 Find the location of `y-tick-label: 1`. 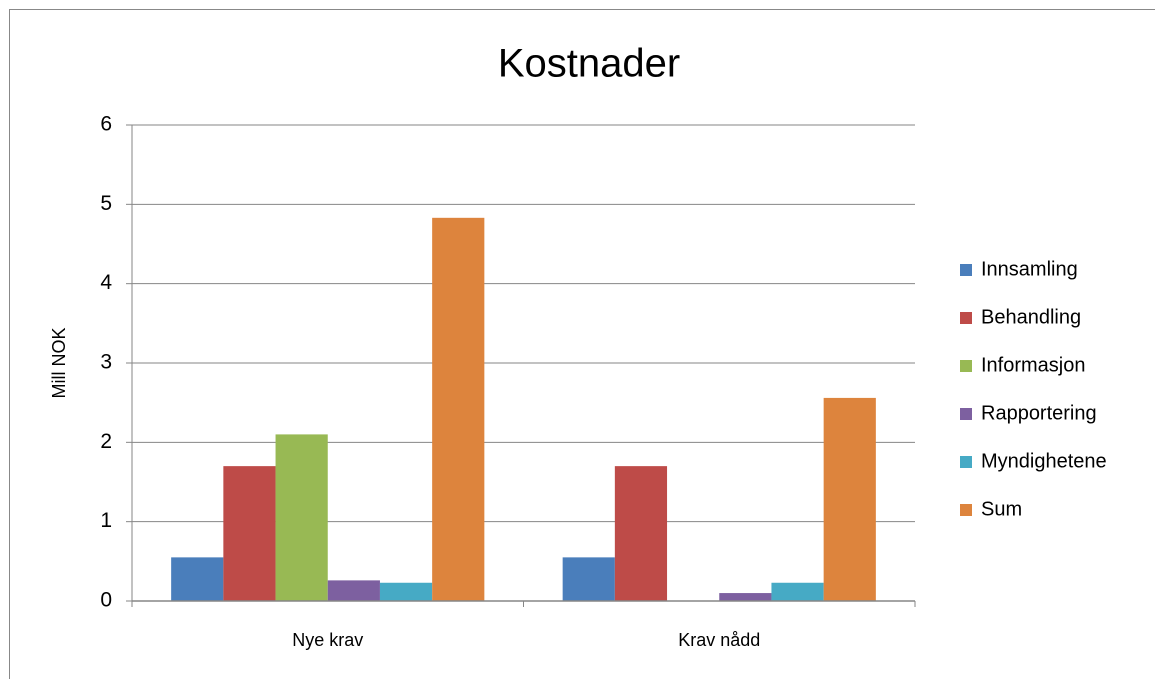

y-tick-label: 1 is located at coordinates (106, 520).